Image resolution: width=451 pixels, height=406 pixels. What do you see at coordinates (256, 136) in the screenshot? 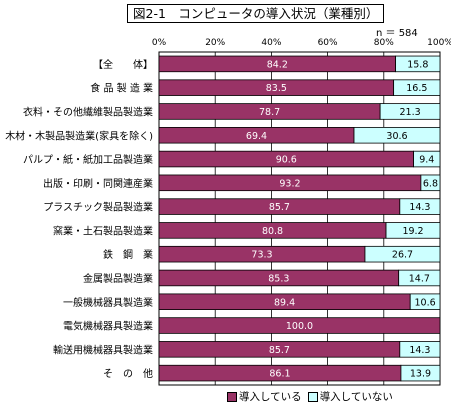
I see `data-label-introduced: 69.4` at bounding box center [256, 136].